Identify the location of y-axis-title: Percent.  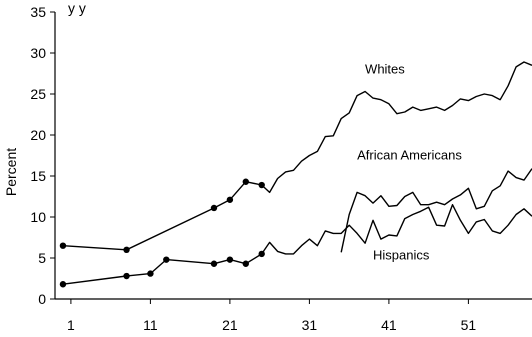
(11, 172).